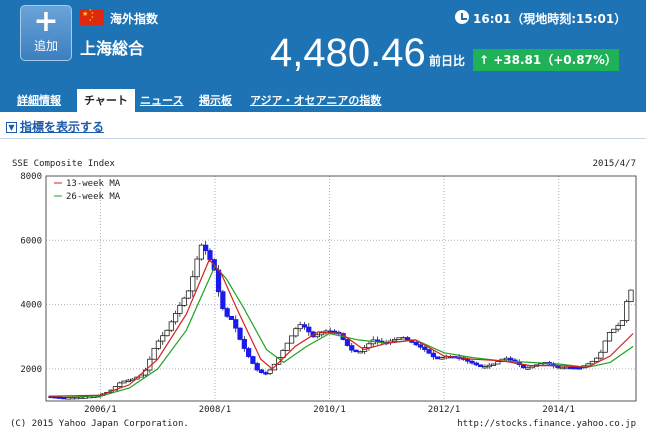 The width and height of the screenshot is (646, 435). I want to click on x-tick-label: 2006/1, so click(100, 410).